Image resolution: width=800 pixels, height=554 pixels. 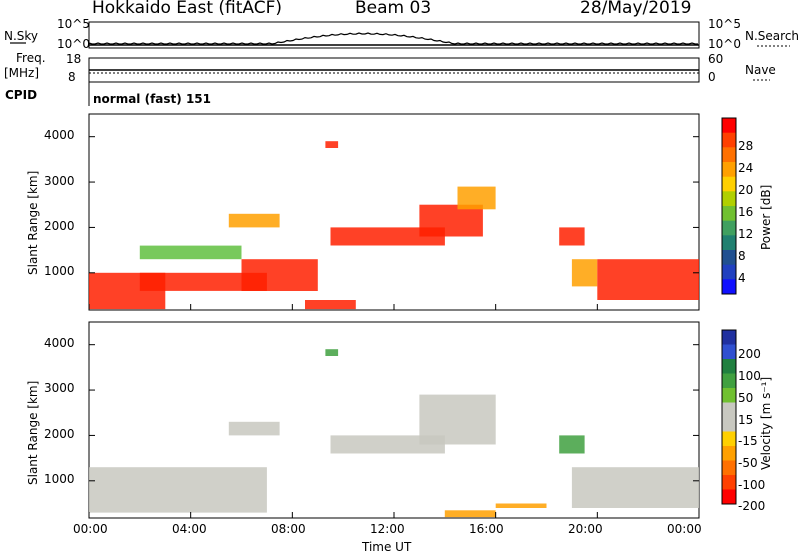 I want to click on nsky-tick-top: 10^5, so click(x=73, y=24).